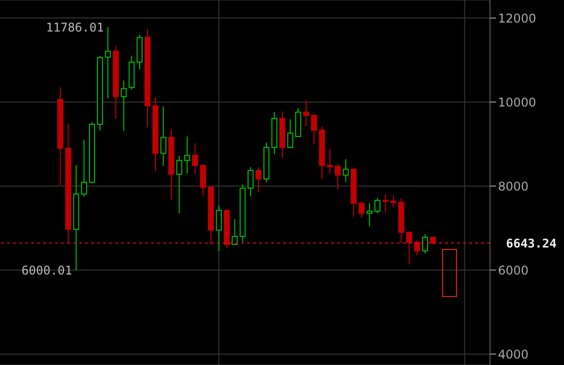  I want to click on annotation: 6000.01, so click(47, 270).